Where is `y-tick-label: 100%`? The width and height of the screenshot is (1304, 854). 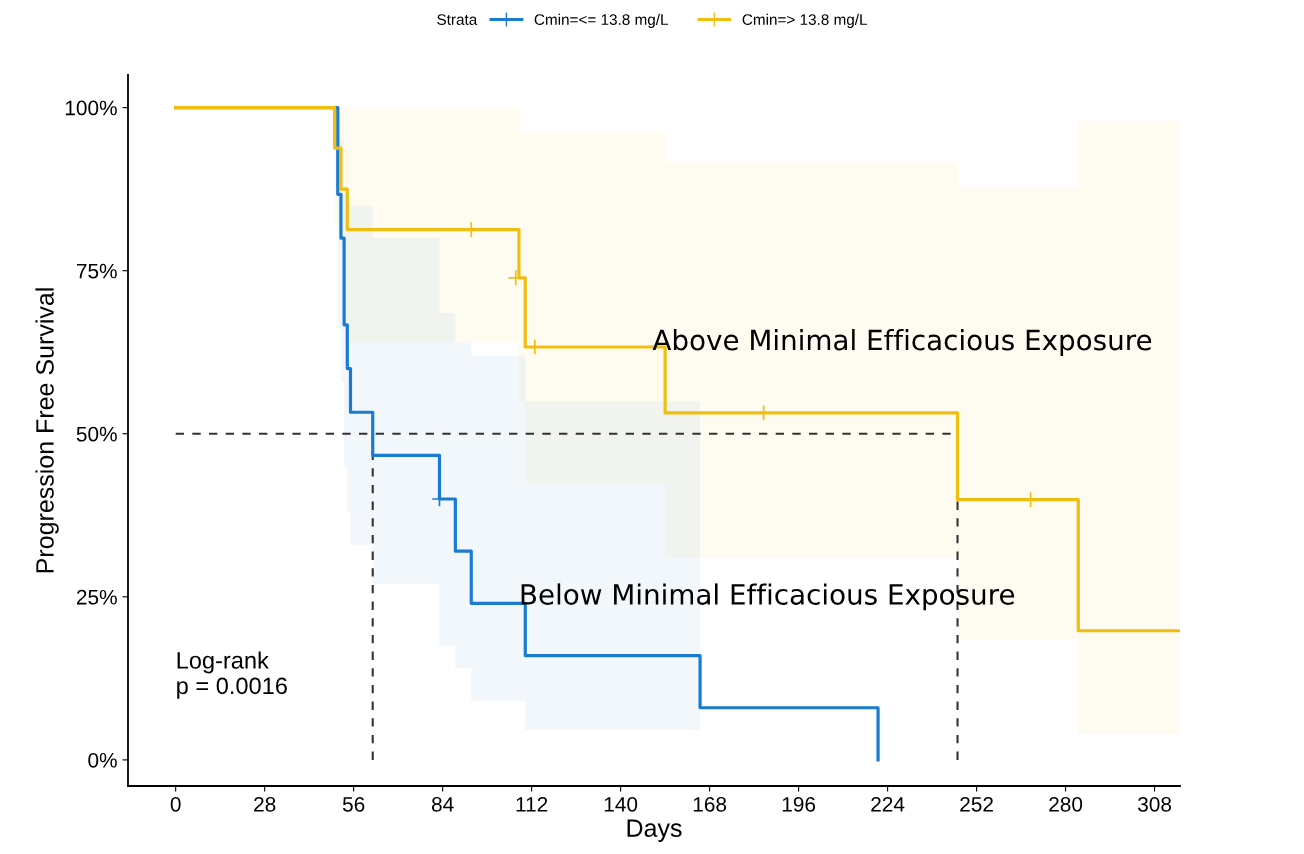
y-tick-label: 100% is located at coordinates (91, 108).